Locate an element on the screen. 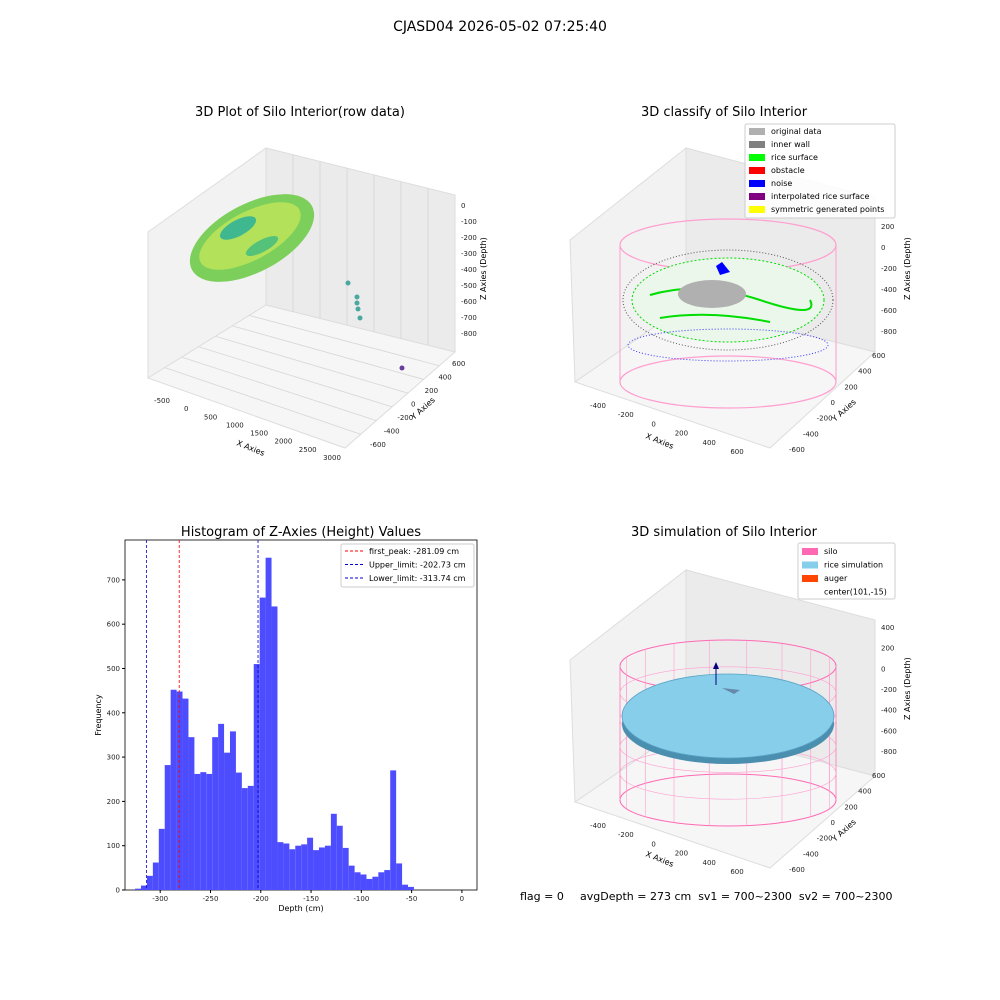  simulation-x-tick: 400 is located at coordinates (709, 863).